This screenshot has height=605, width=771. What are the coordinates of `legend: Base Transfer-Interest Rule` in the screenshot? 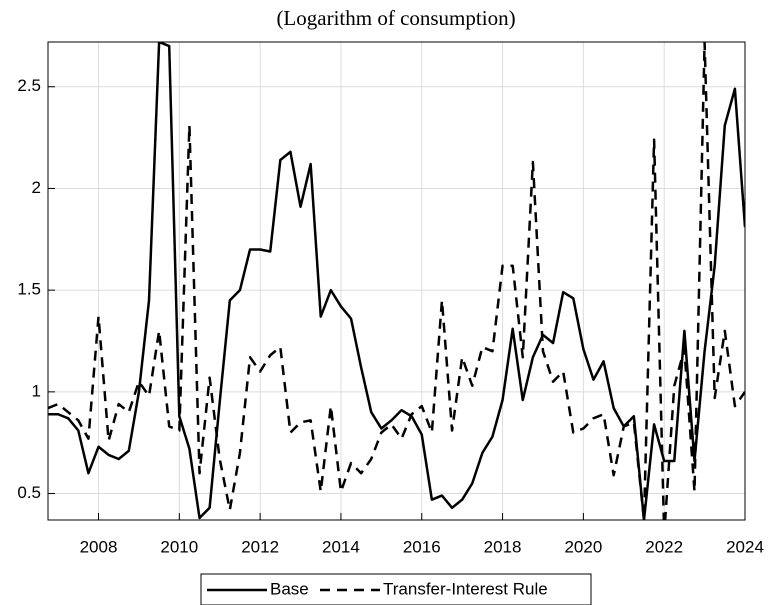 It's located at (377, 588).